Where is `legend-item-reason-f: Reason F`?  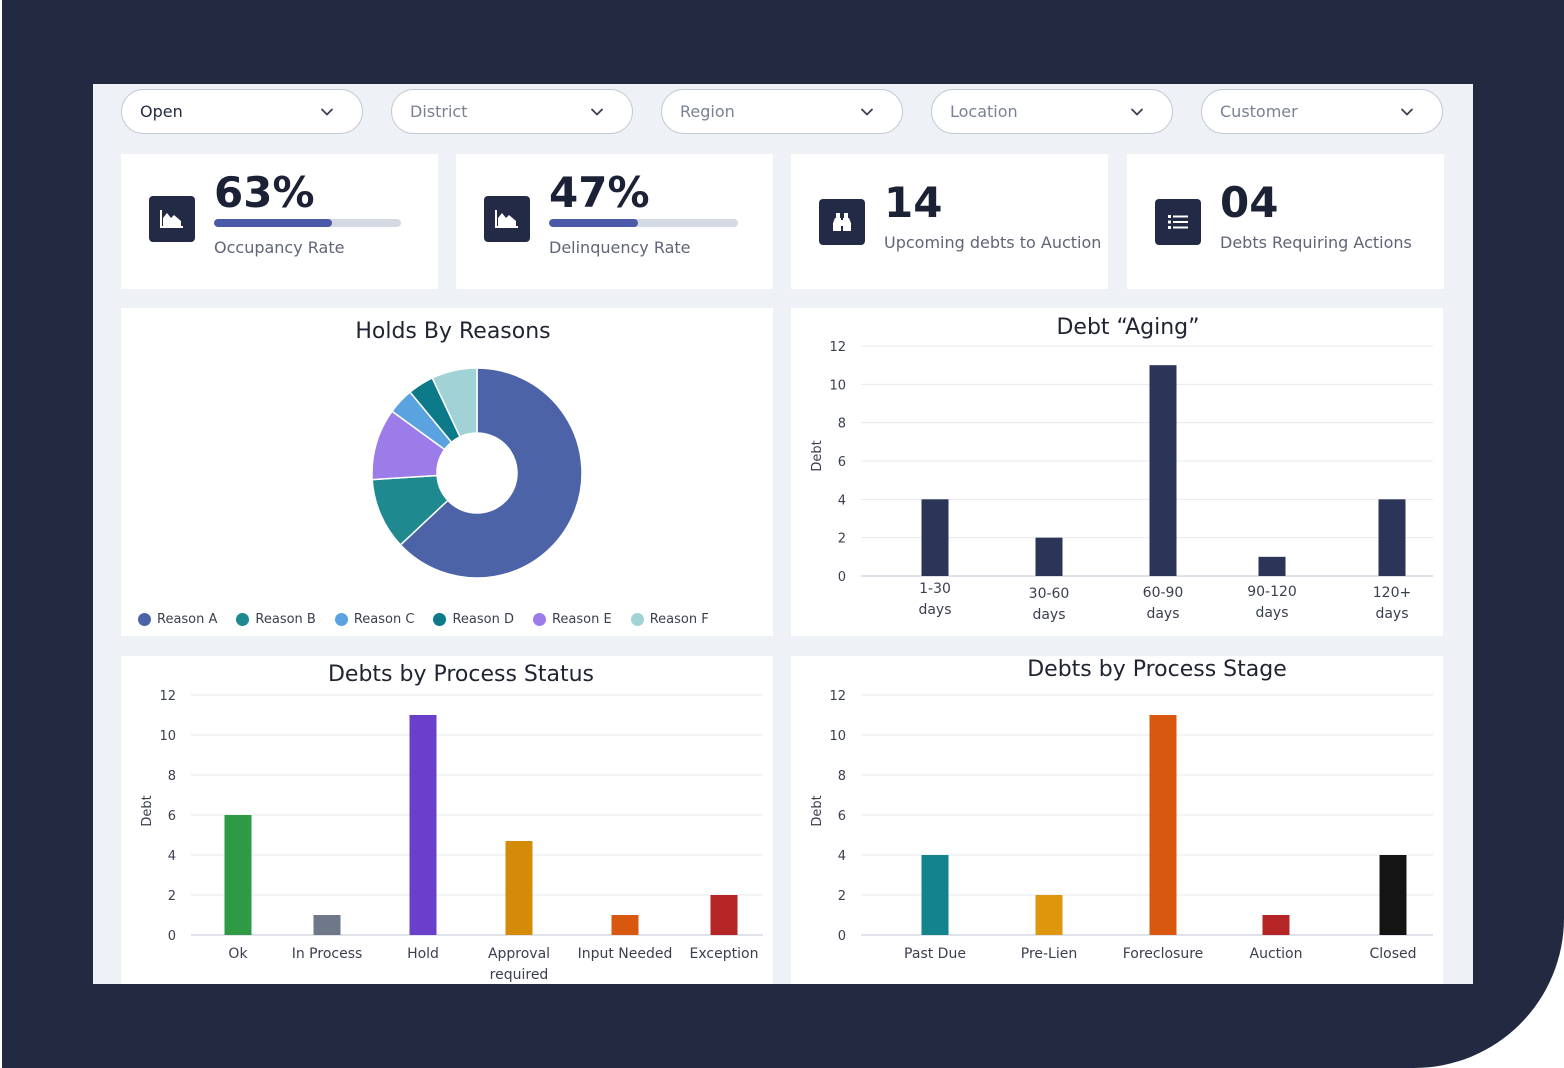 legend-item-reason-f: Reason F is located at coordinates (669, 619).